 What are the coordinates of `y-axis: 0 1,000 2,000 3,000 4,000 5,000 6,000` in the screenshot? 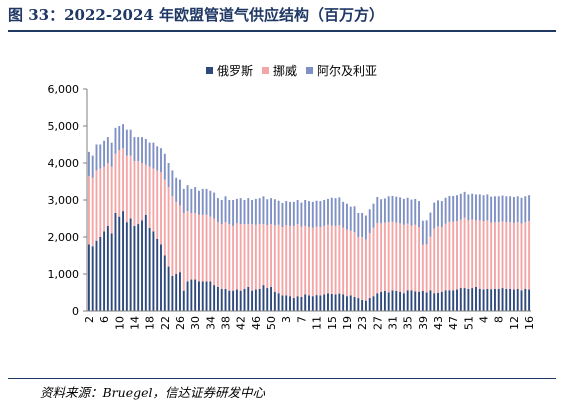 It's located at (68, 200).